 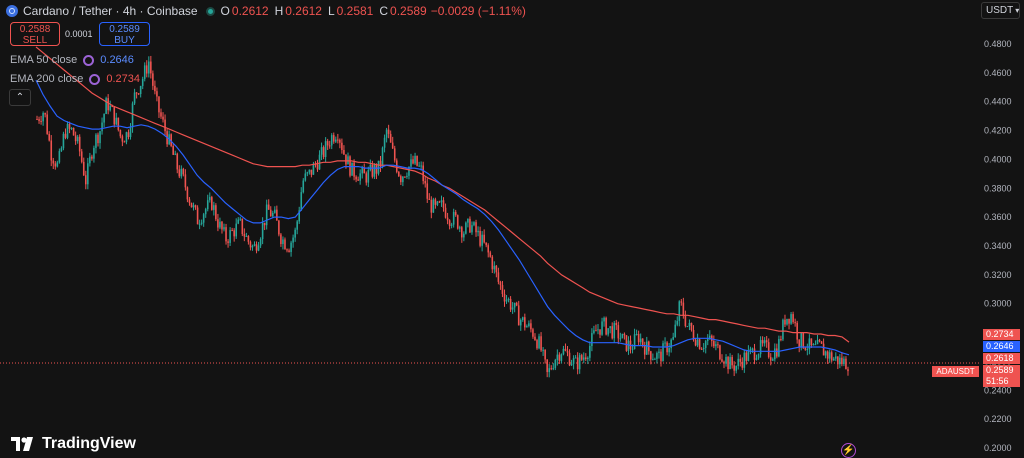 I want to click on spread-value: 0.0001, so click(x=79, y=34).